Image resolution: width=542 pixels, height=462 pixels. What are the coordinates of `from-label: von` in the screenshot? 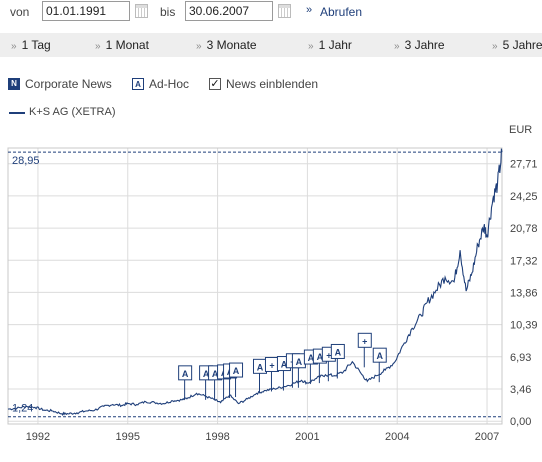 It's located at (20, 12).